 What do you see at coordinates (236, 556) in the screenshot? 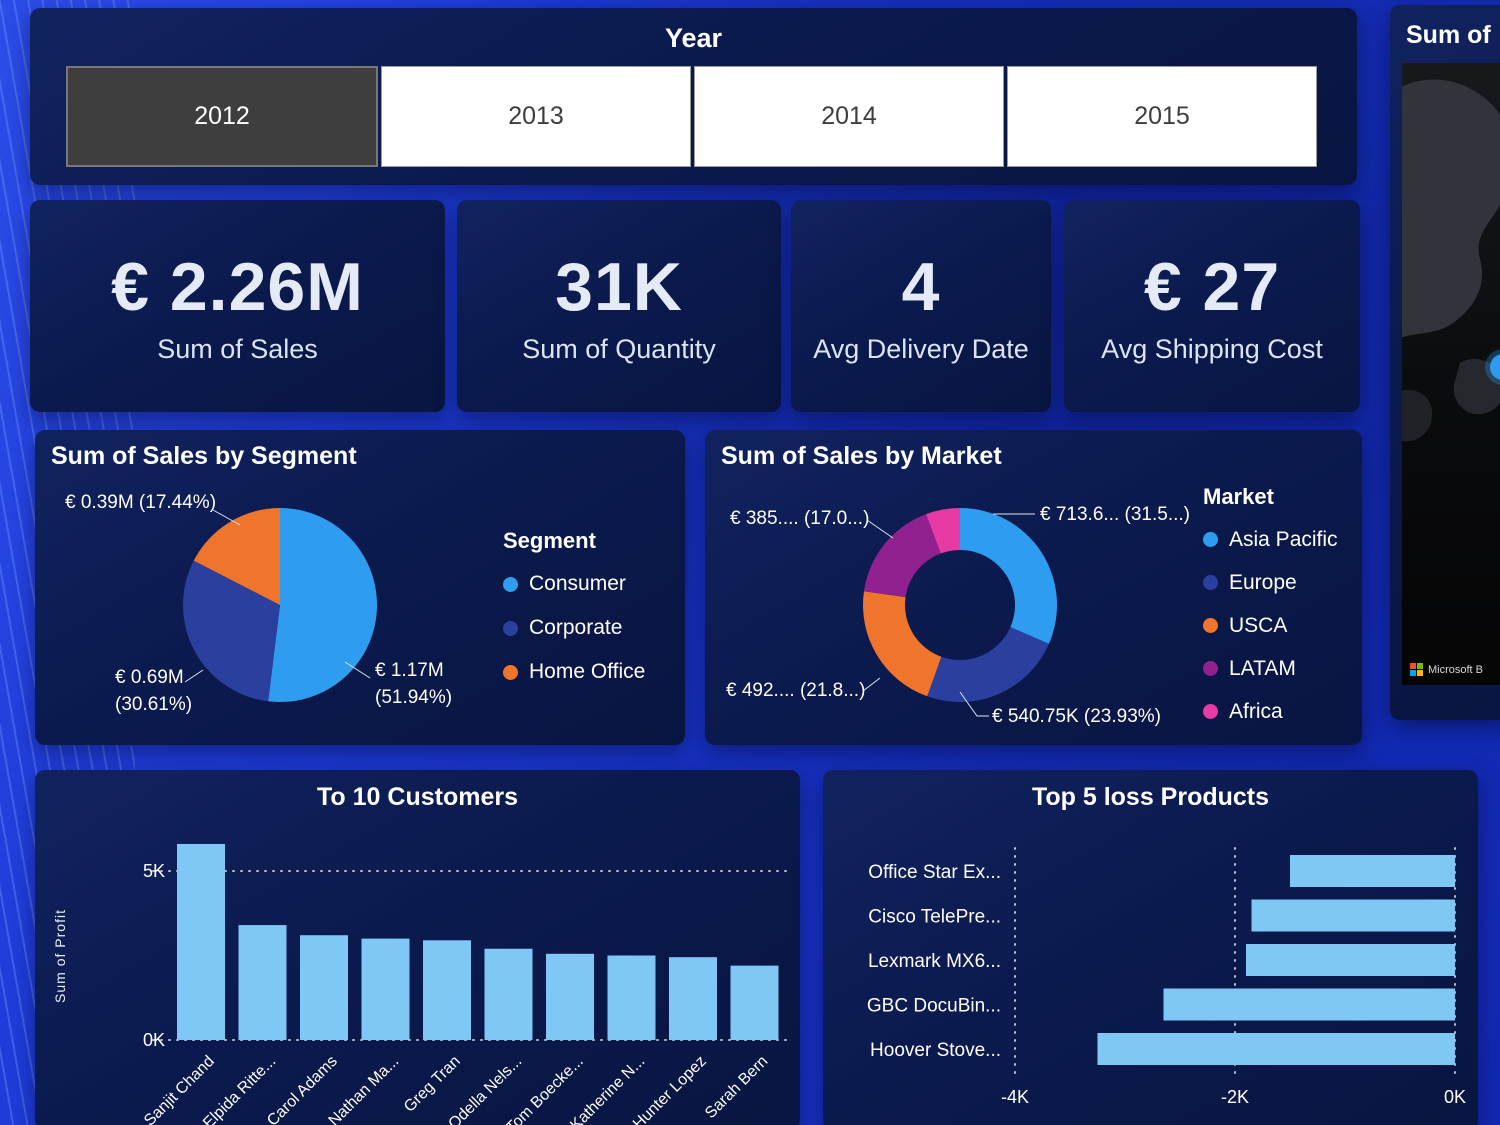
I see `slice-home-office` at bounding box center [236, 556].